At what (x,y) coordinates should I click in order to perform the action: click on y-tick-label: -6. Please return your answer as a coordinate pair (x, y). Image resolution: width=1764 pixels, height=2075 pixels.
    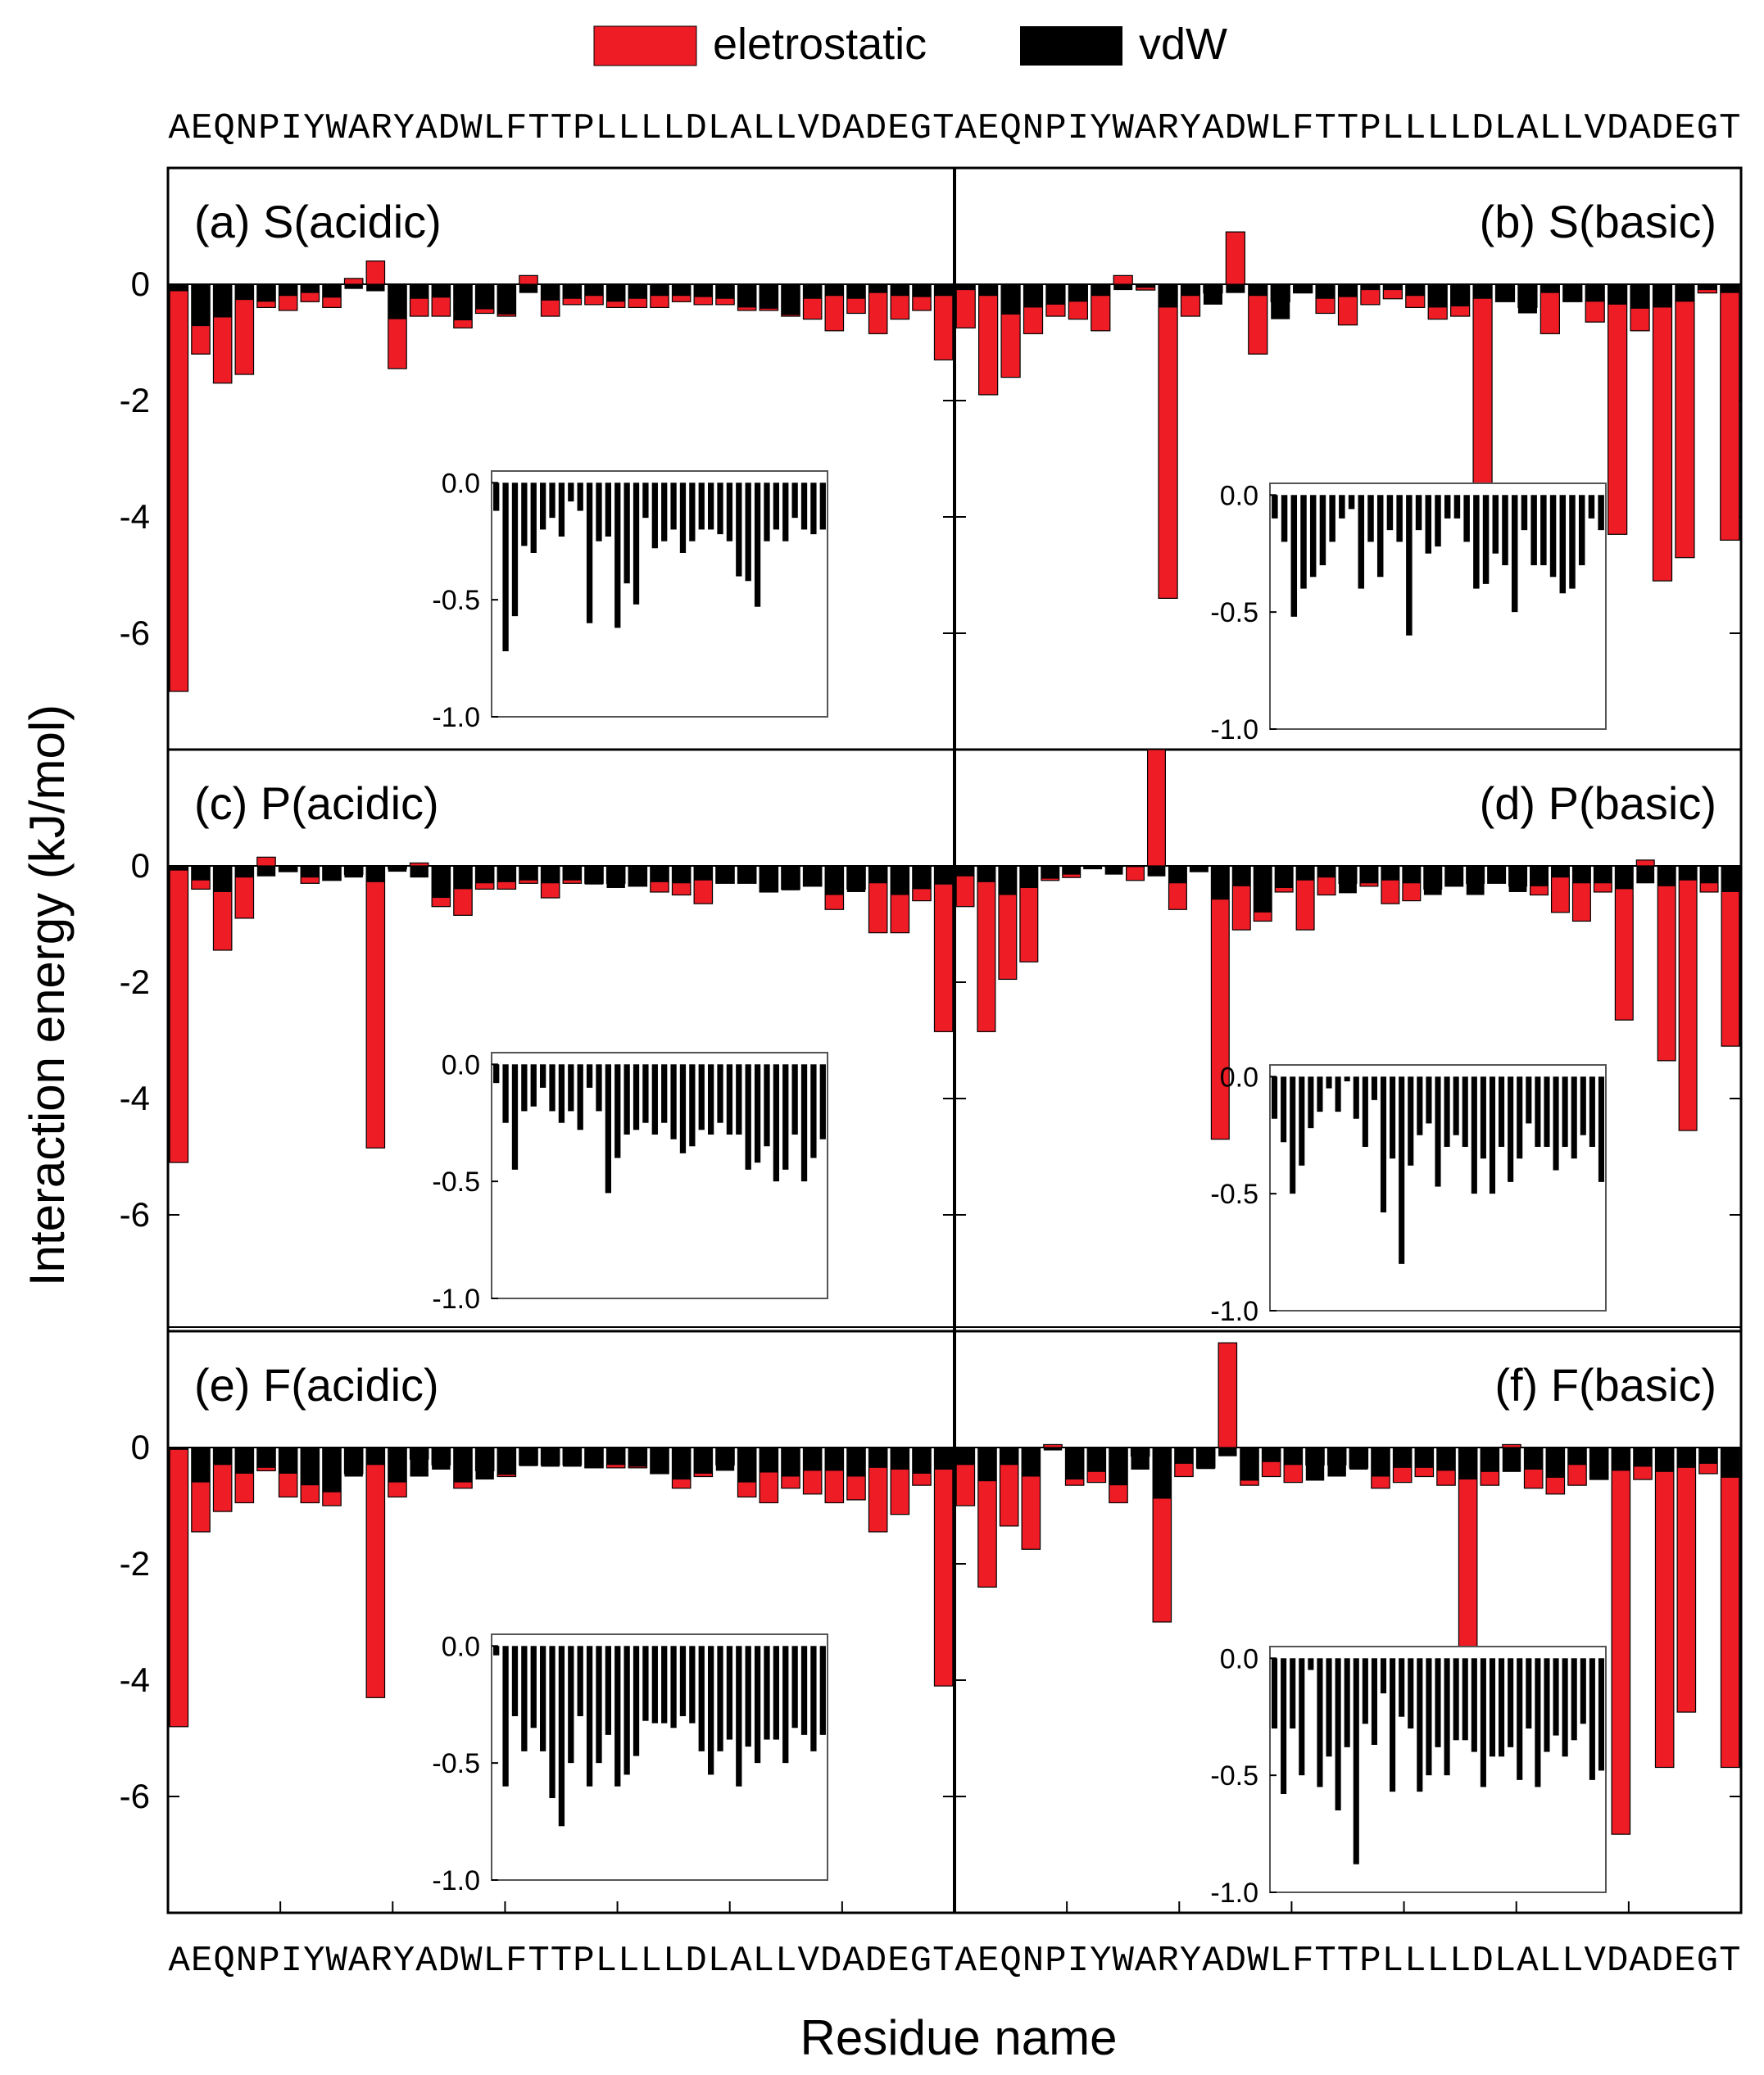
    Looking at the image, I should click on (135, 1214).